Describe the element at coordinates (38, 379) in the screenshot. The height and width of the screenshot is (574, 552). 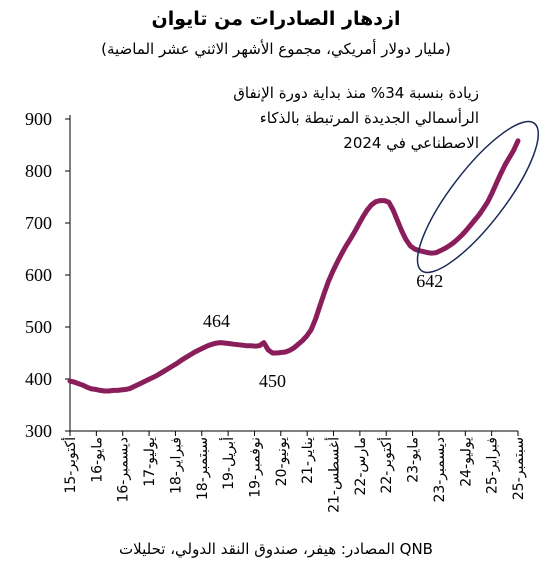
I see `y-tick-label: 400` at that location.